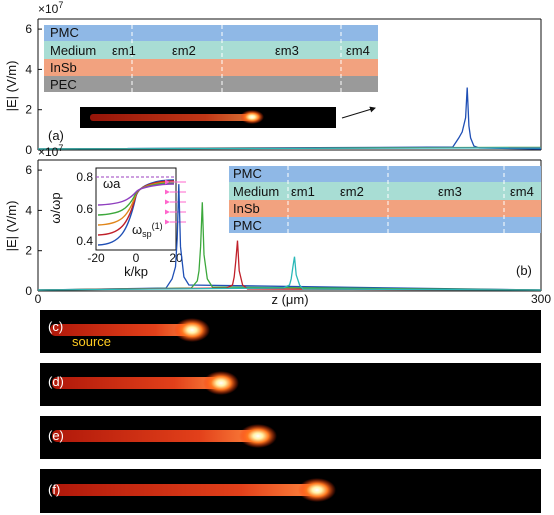 The height and width of the screenshot is (515, 554). I want to click on panel-a-pointer-arrow, so click(358, 112).